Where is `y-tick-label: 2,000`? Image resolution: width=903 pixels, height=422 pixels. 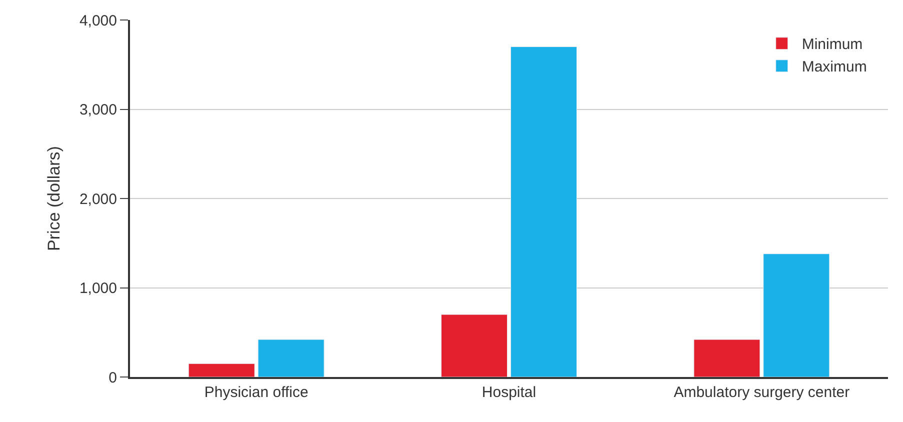 y-tick-label: 2,000 is located at coordinates (98, 199).